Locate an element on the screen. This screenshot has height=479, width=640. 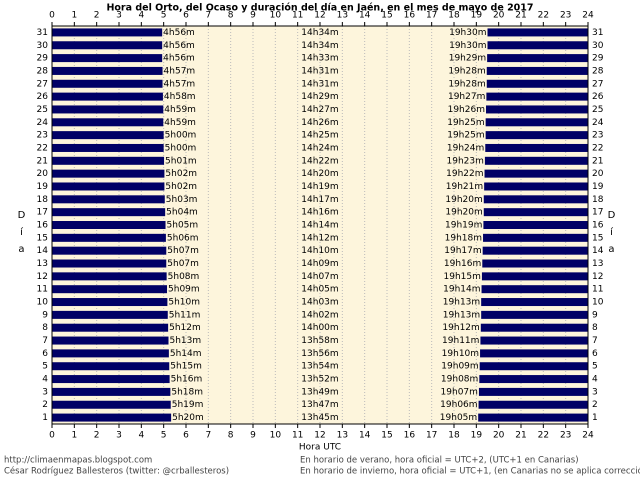
y-tick-label: 8 is located at coordinates (45, 328).